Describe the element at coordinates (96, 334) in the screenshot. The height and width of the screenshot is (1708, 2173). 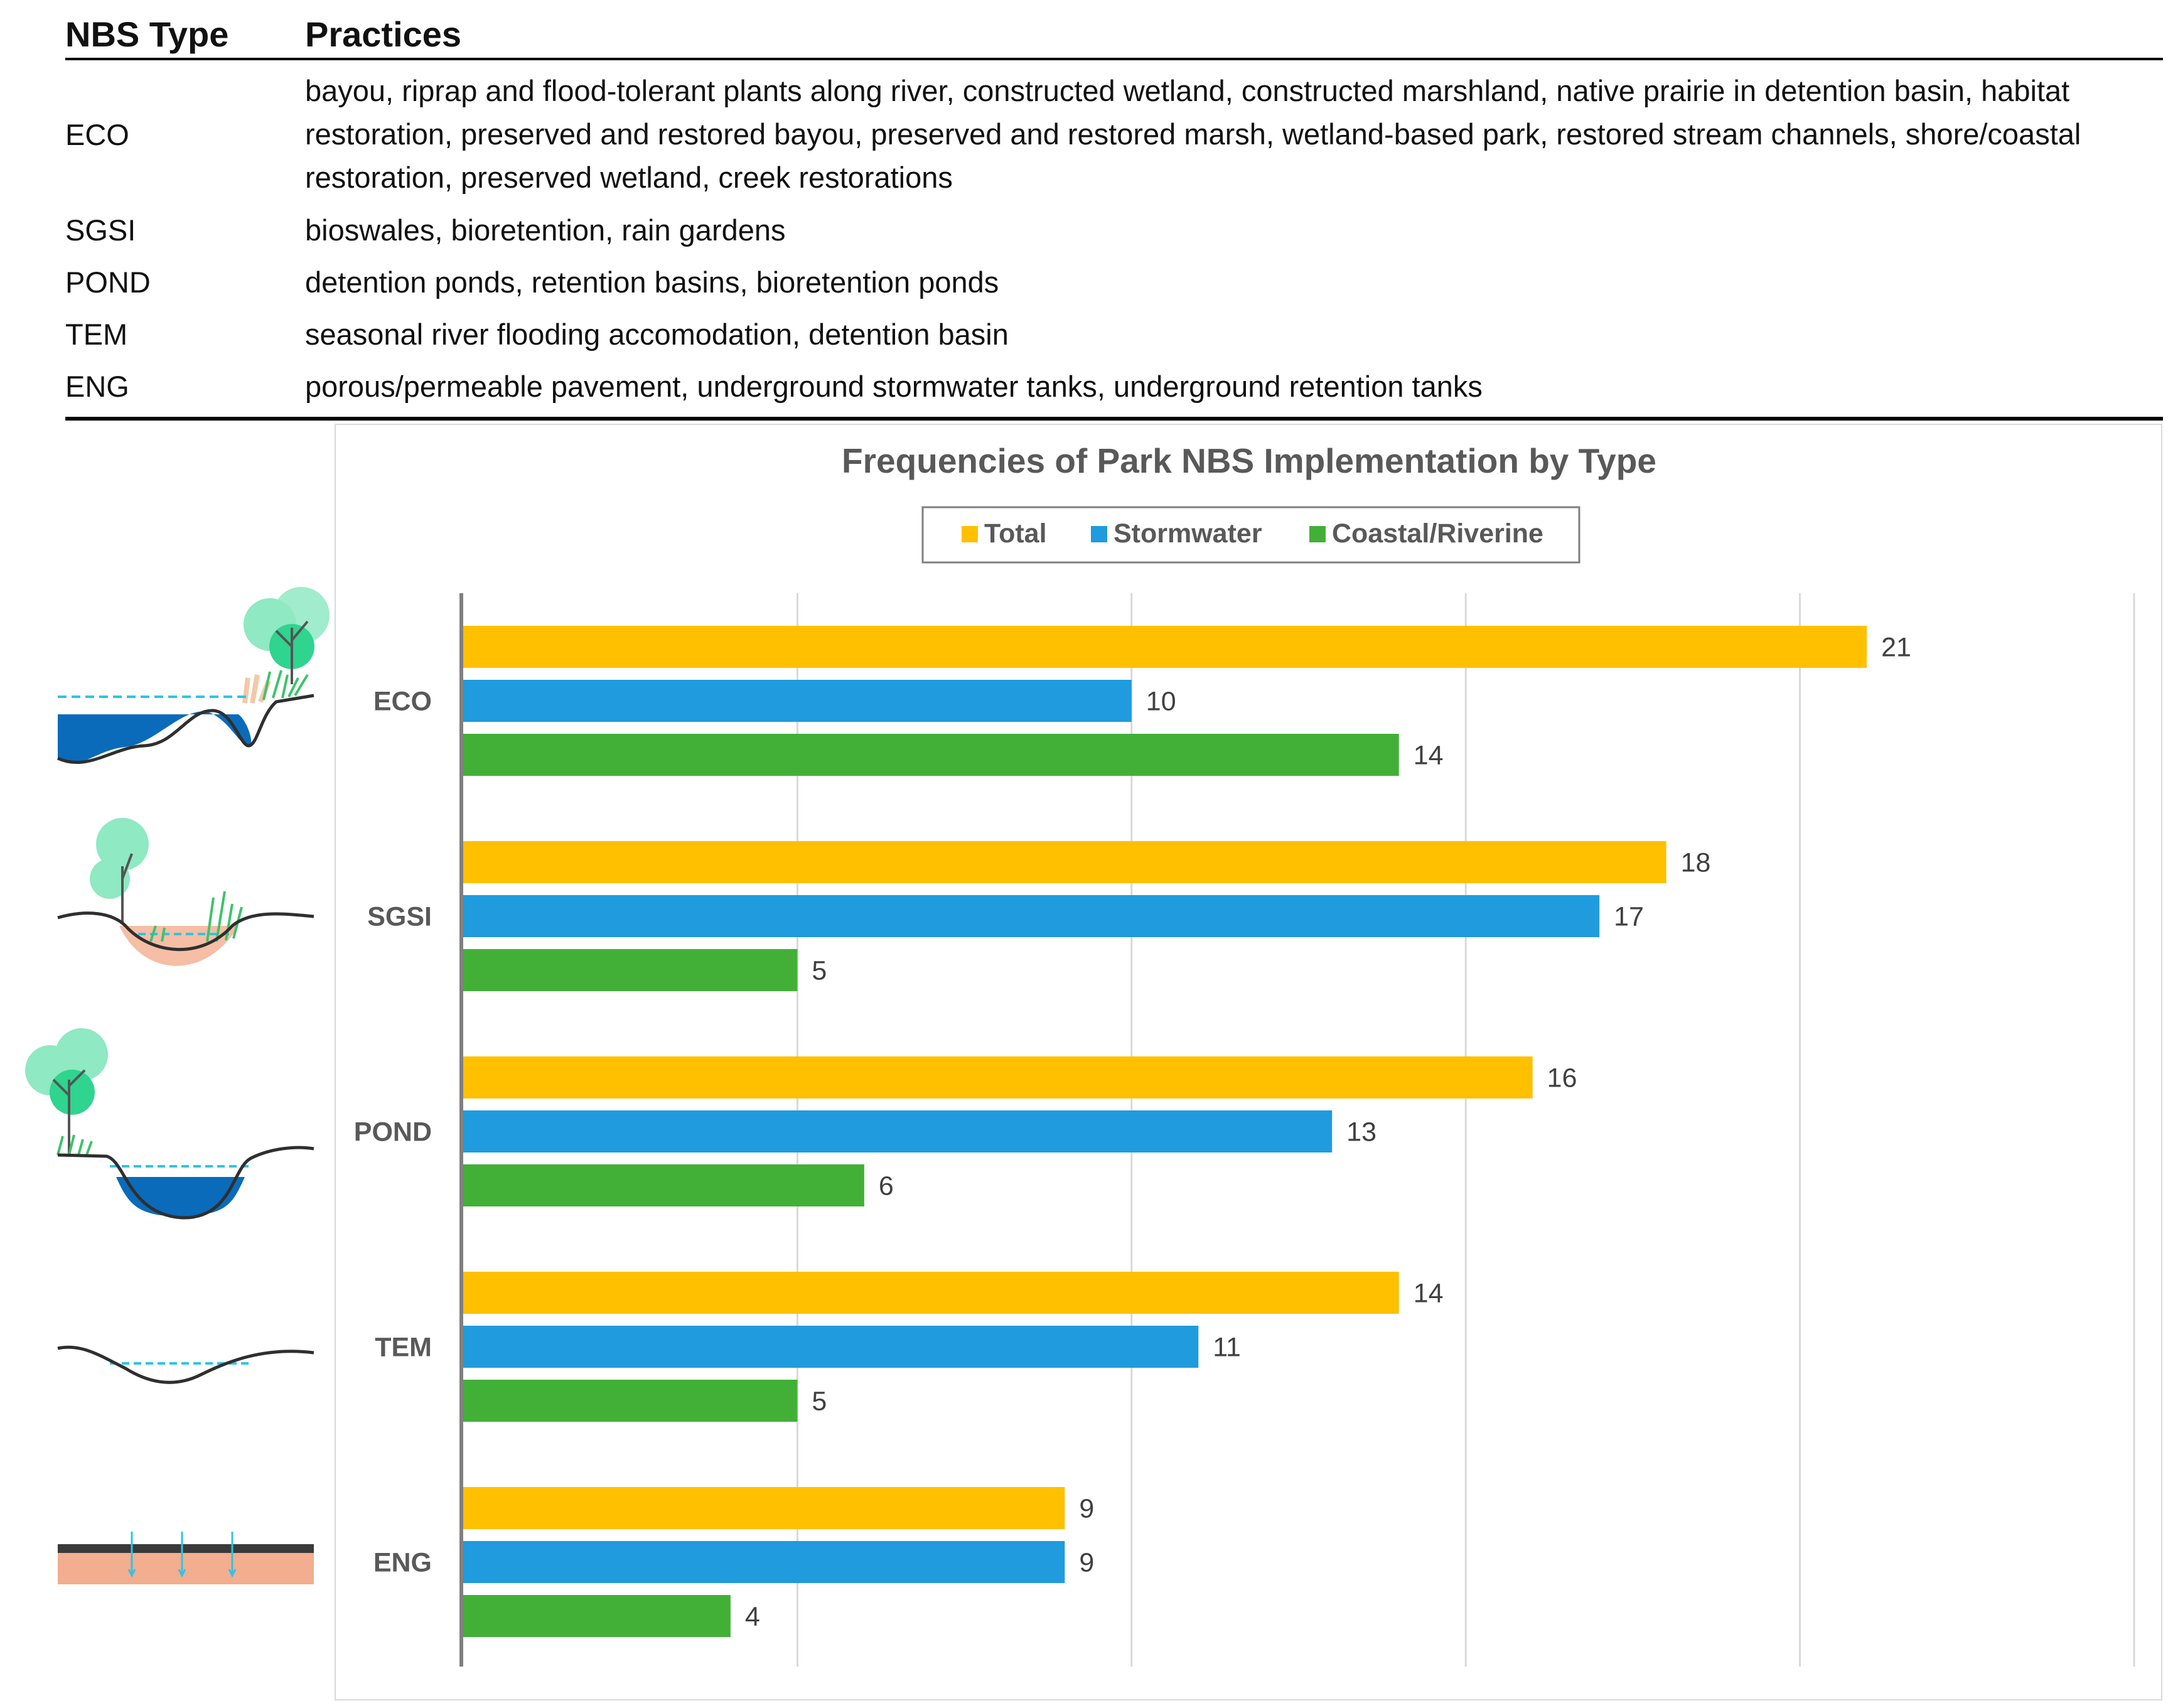
I see `row-type: TEM` at that location.